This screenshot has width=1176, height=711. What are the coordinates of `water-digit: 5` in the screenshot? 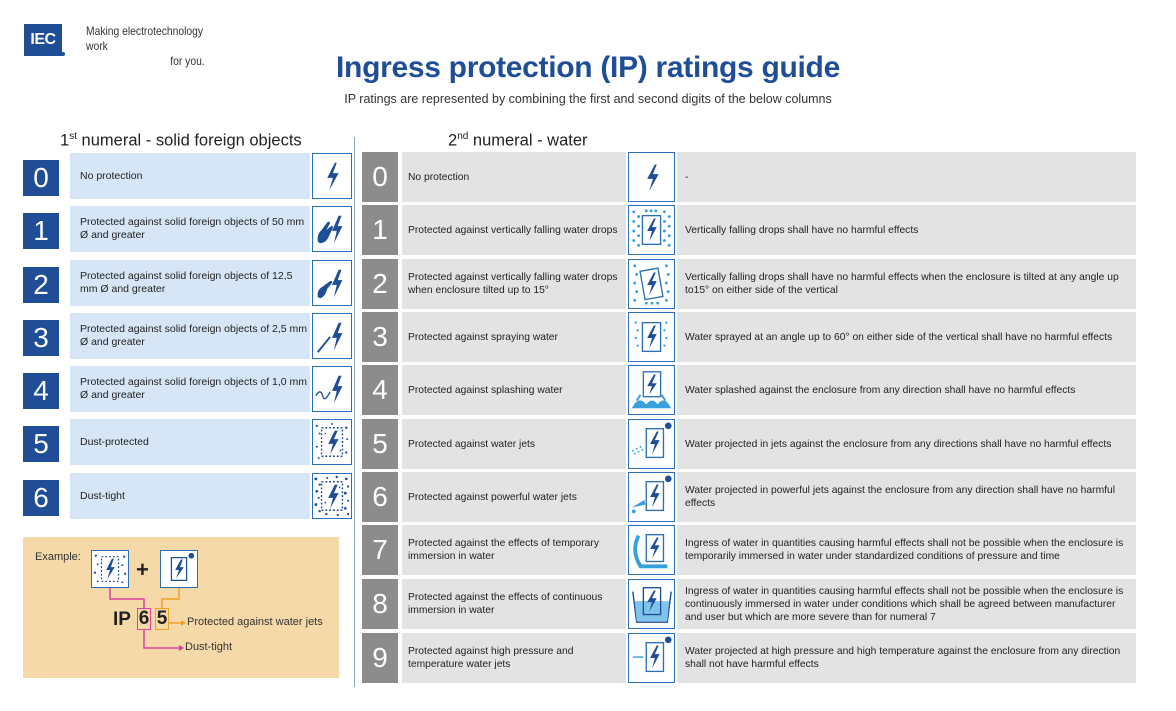 It's located at (380, 444).